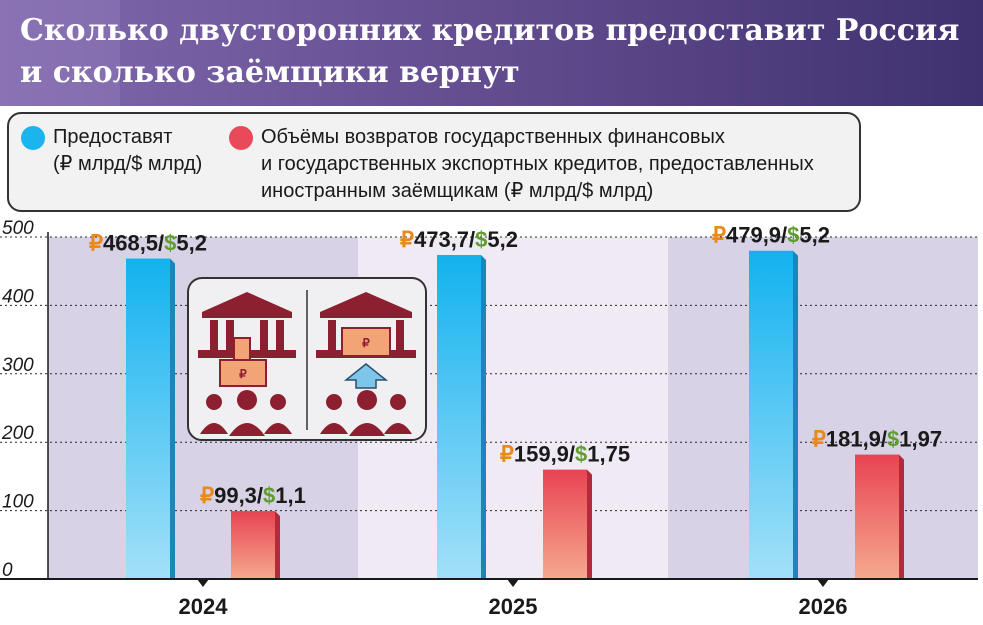 The width and height of the screenshot is (983, 625). I want to click on illustration: ₽ ₽, so click(307, 359).